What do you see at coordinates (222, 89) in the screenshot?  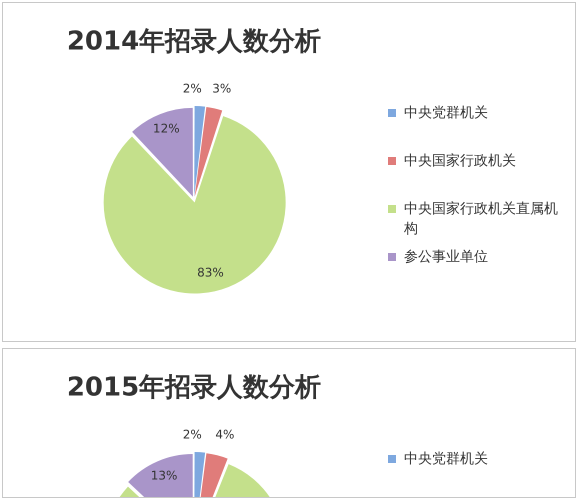 I see `data-label: 3%` at bounding box center [222, 89].